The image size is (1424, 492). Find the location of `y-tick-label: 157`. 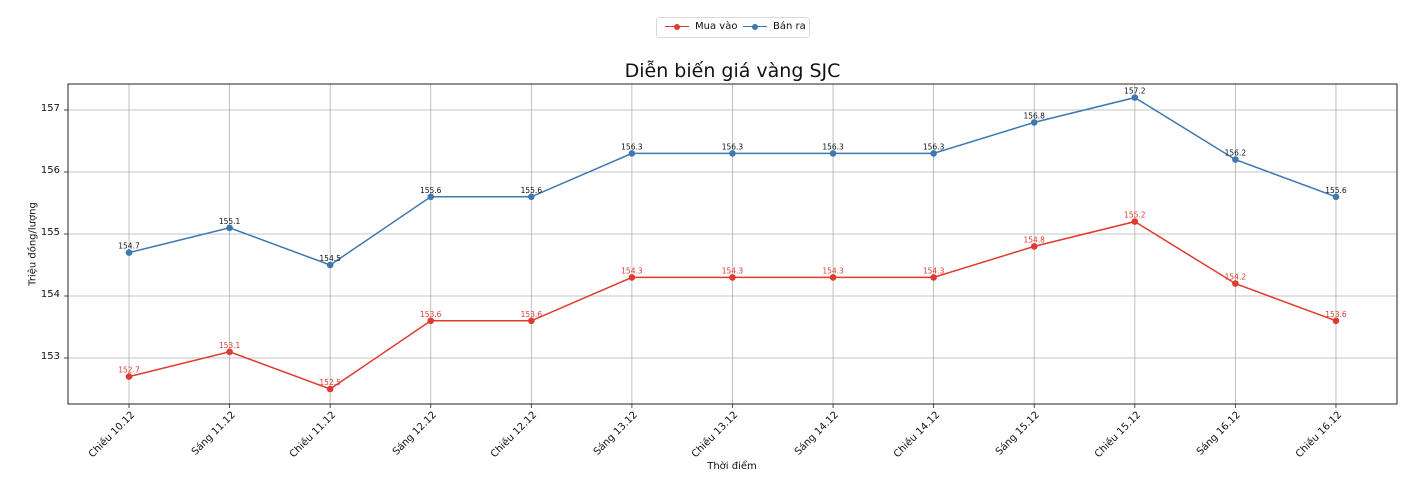

y-tick-label: 157 is located at coordinates (50, 108).